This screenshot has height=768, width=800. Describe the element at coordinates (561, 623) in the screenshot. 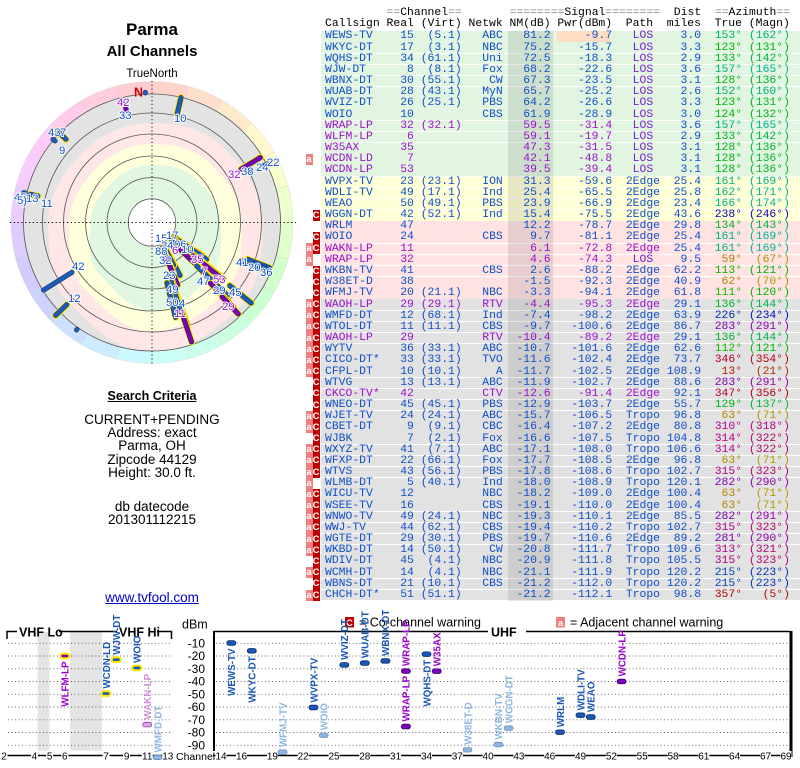

I see `svg-text: a` at that location.